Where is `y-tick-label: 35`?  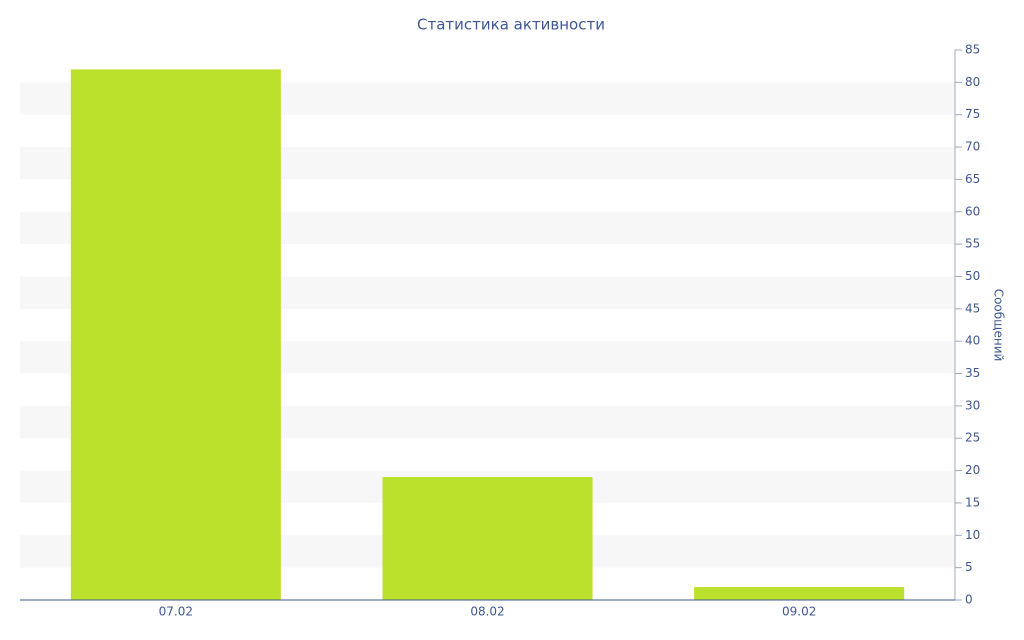 y-tick-label: 35 is located at coordinates (972, 373).